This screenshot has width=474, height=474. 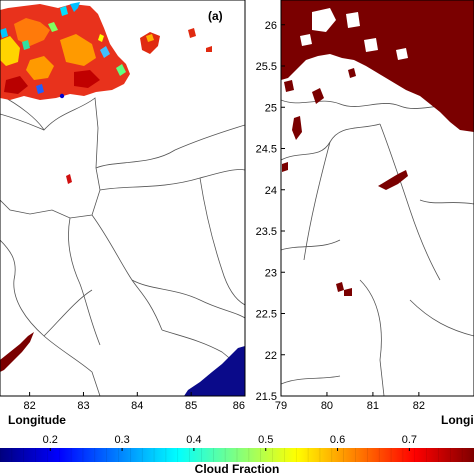 I want to click on panel-b-ytick-label: 22.5, so click(x=266, y=315).